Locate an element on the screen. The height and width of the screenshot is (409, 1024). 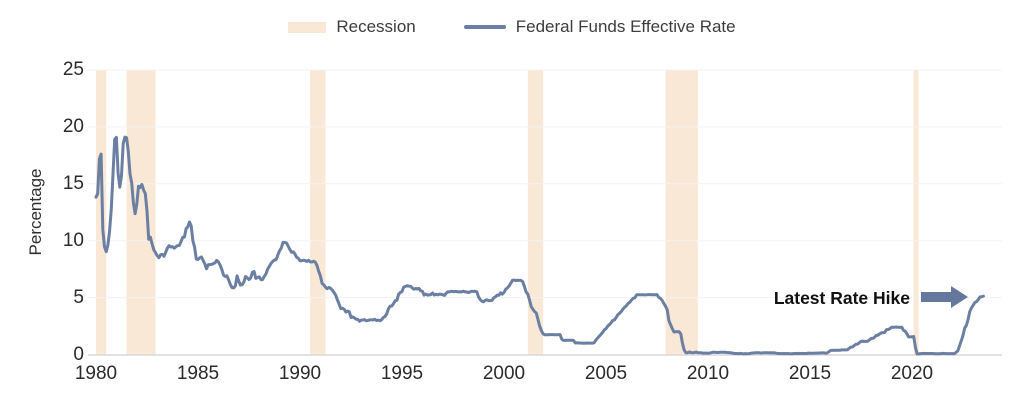
recession-swatch is located at coordinates (307, 27).